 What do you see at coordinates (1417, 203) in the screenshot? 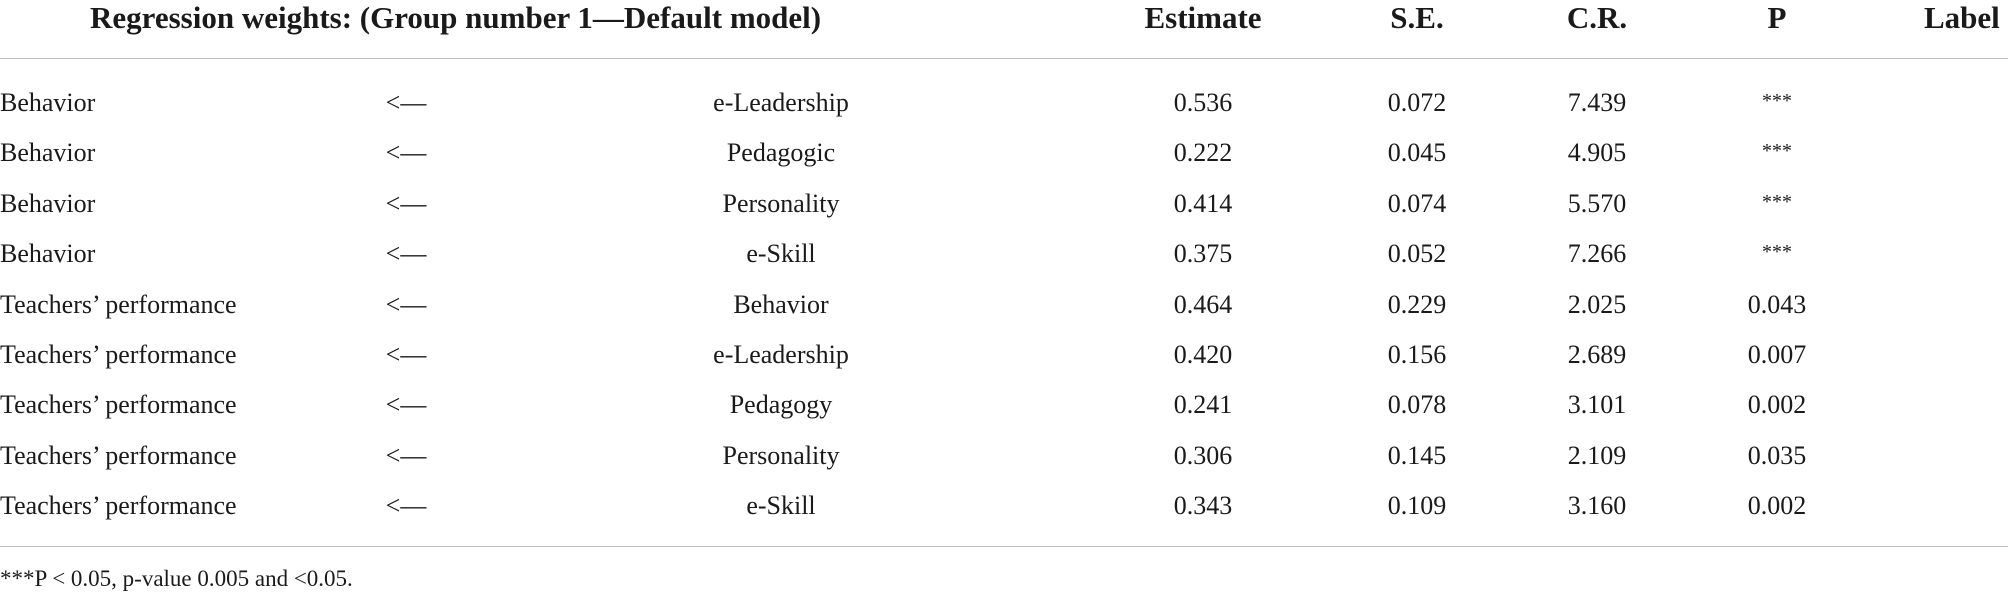
I see `cell-se: 0.074` at bounding box center [1417, 203].